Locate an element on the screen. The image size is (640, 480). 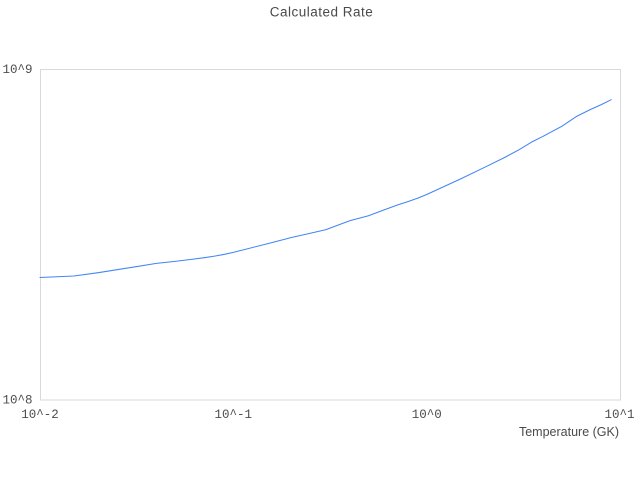
svg-text: Temperature (GK) is located at coordinates (569, 432).